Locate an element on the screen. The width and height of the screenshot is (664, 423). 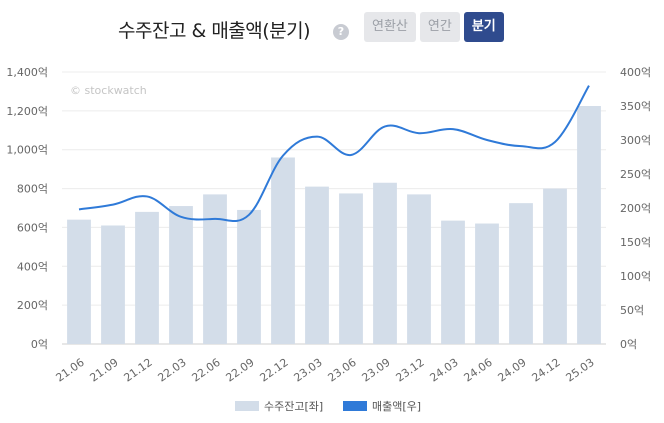
period-tabs: 연환산 연간 분기 is located at coordinates (434, 27).